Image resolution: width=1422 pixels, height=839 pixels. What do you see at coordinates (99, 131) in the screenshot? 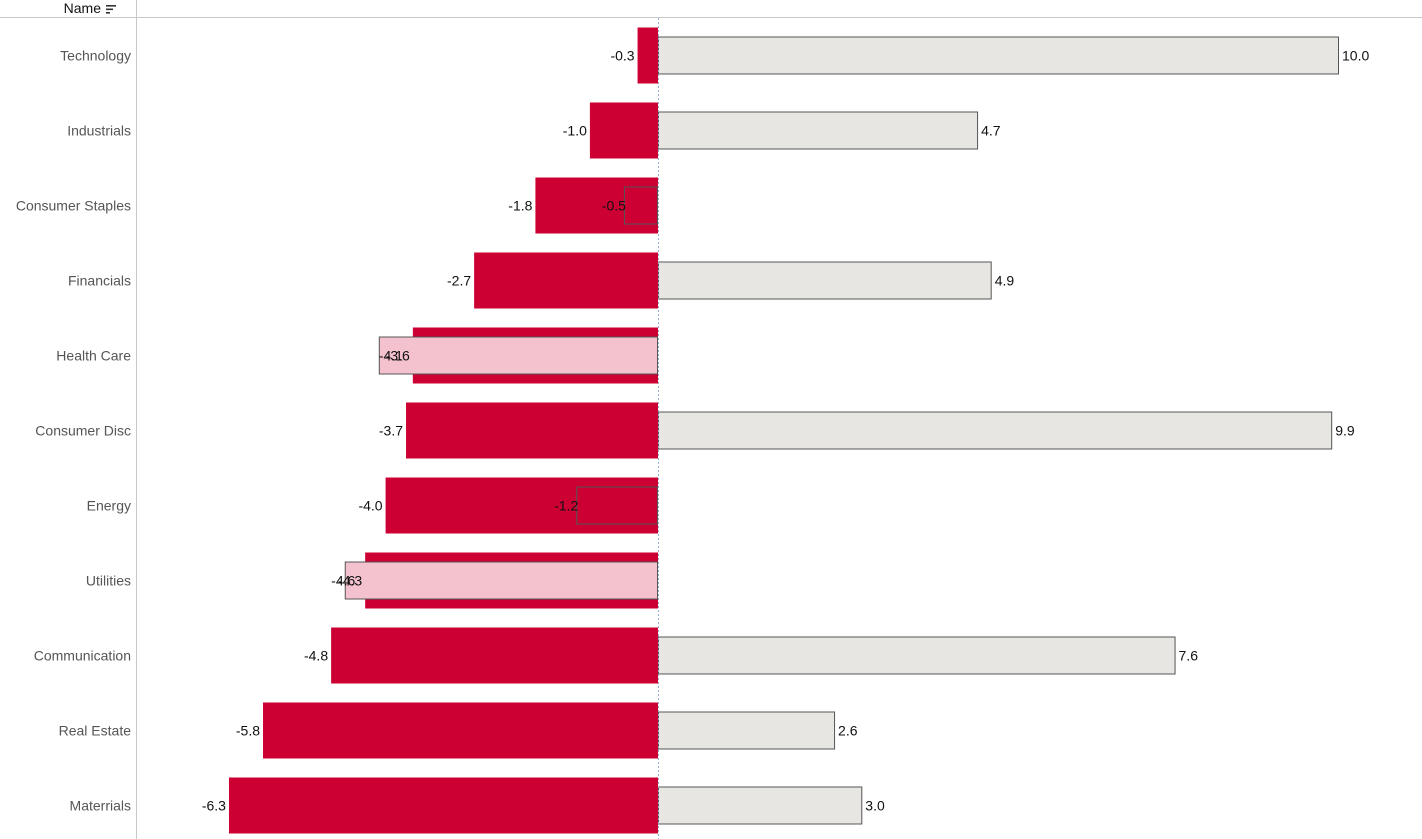
I see `category-label: Industrials` at bounding box center [99, 131].